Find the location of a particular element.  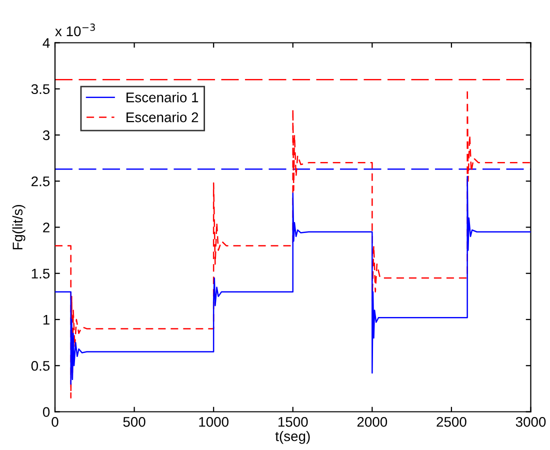

y-tick-label: 1.5 is located at coordinates (41, 273).